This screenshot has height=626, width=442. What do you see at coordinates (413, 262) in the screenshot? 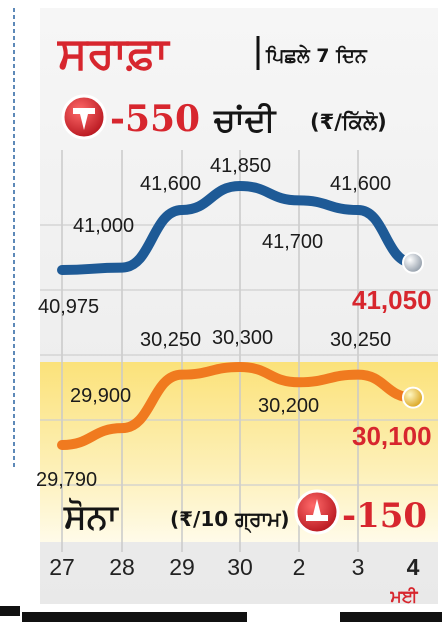
I see `silver-end-marker` at bounding box center [413, 262].